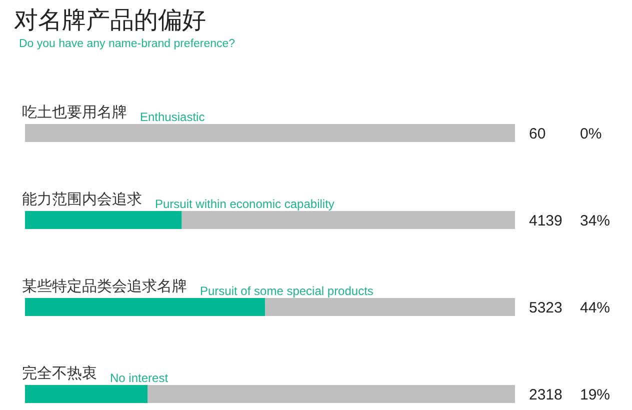 Image resolution: width=632 pixels, height=410 pixels. Describe the element at coordinates (127, 44) in the screenshot. I see `subtitle: Do you have any name-brand preference?` at that location.